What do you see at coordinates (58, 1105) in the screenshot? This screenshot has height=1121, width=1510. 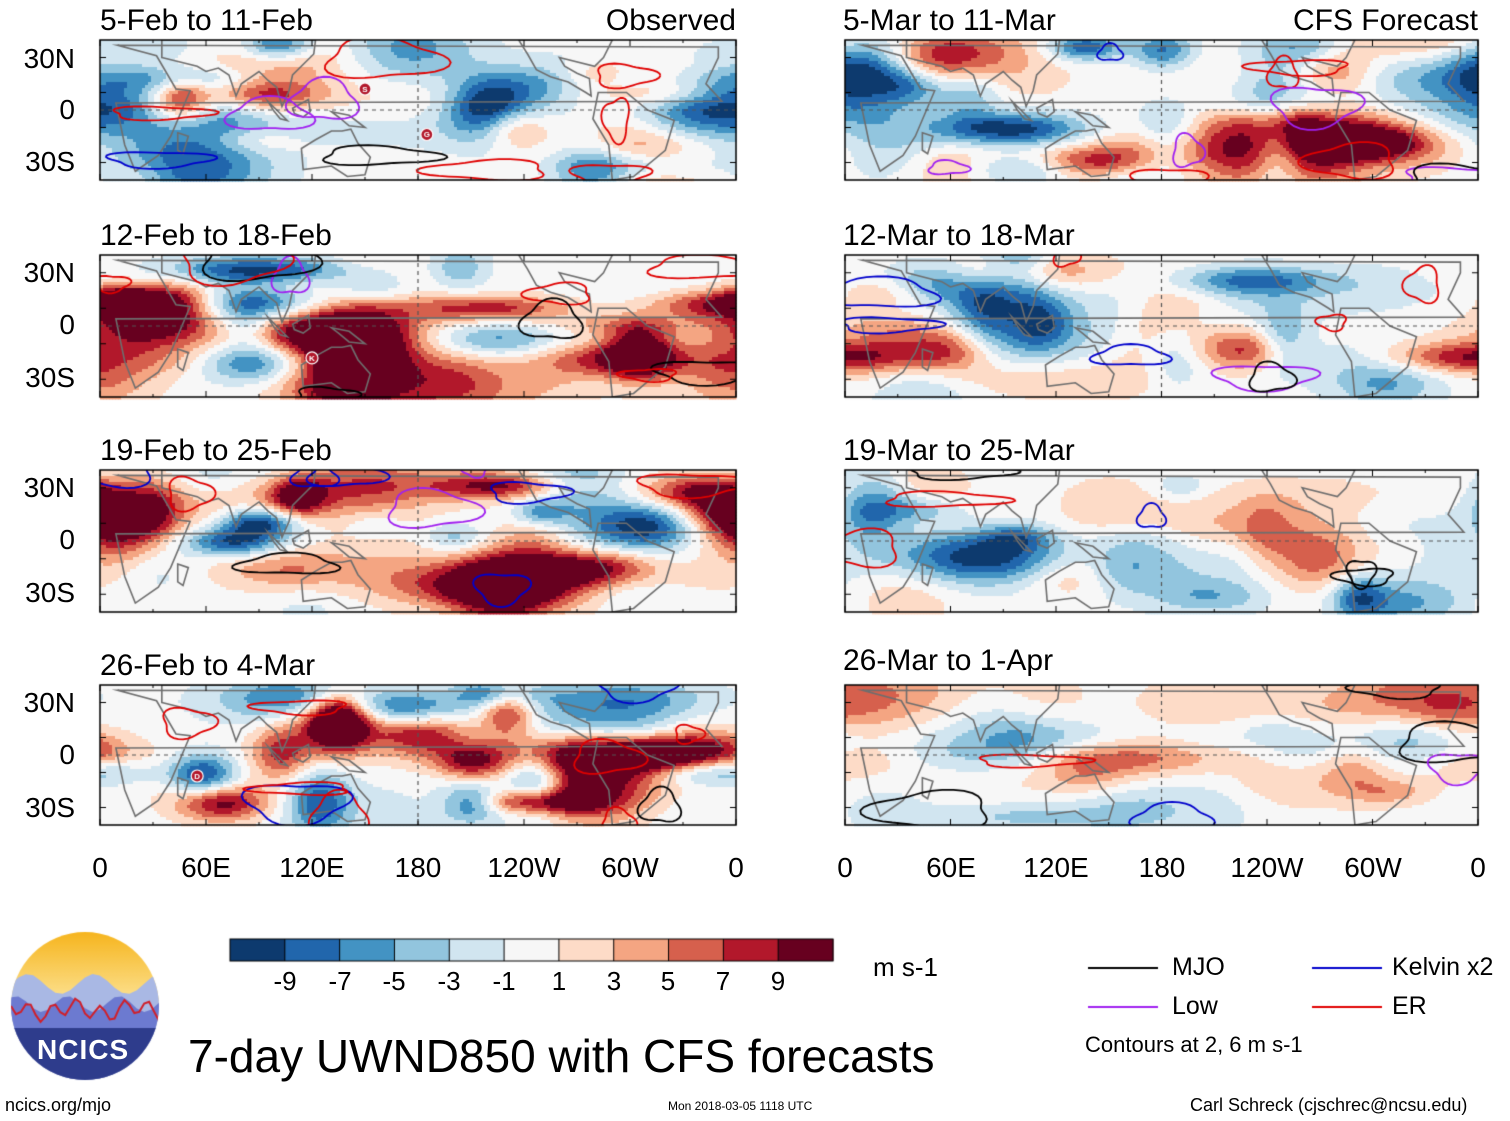 I see `website-link: ncics.org/mjo` at bounding box center [58, 1105].